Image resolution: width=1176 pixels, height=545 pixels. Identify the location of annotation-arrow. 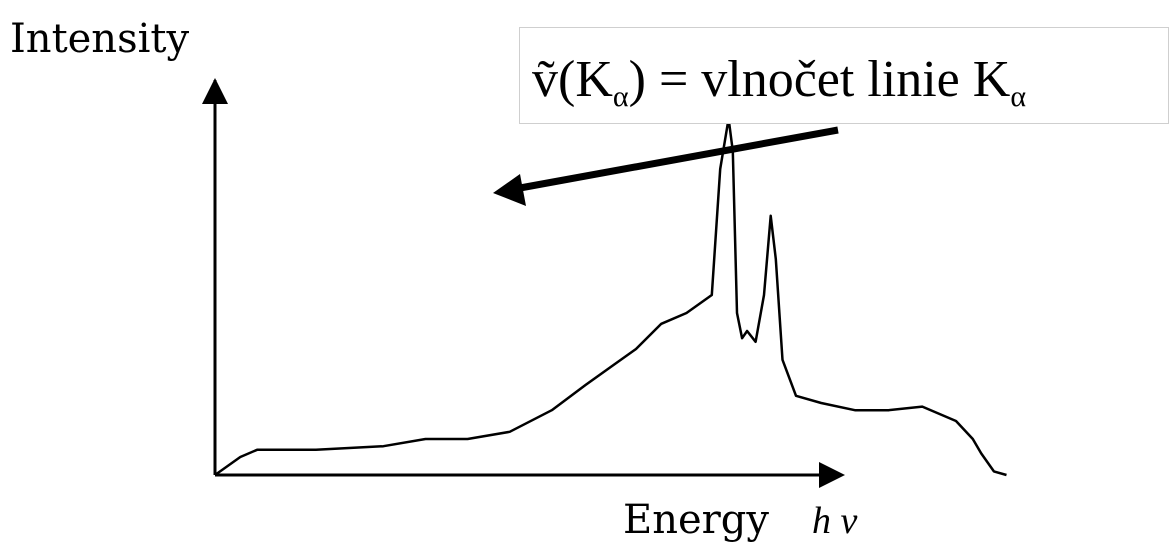
(679, 159).